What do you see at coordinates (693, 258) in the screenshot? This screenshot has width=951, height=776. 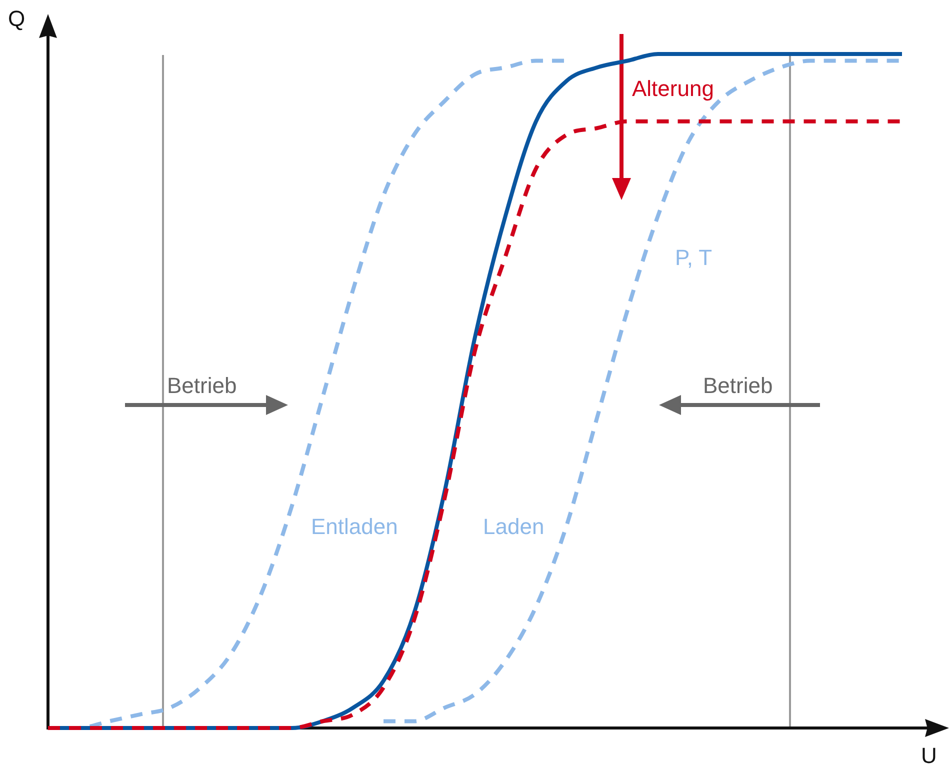 I see `annotation: P, T` at bounding box center [693, 258].